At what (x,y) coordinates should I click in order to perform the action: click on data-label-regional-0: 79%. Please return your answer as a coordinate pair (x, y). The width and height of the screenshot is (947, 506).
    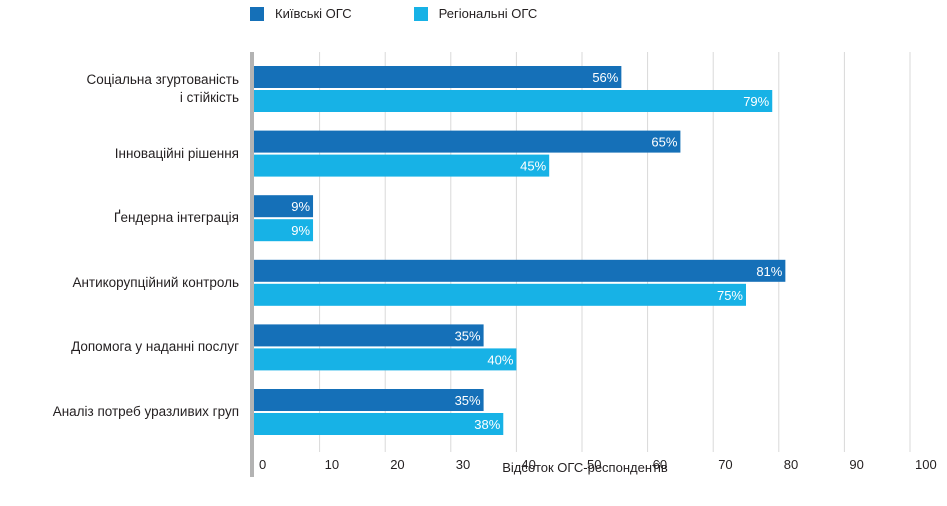
    Looking at the image, I should click on (756, 101).